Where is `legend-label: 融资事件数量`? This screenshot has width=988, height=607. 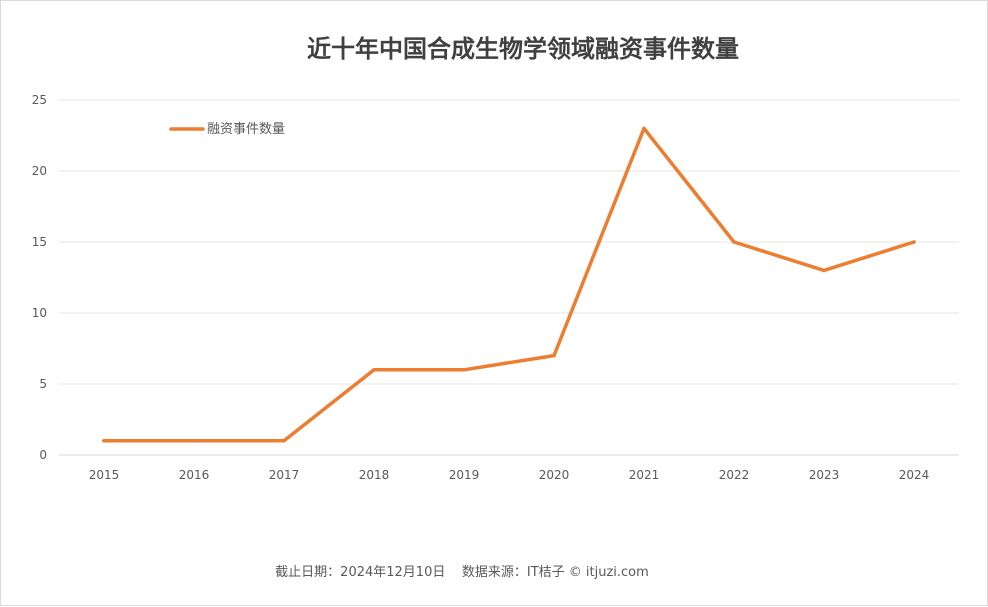 legend-label: 融资事件数量 is located at coordinates (246, 129).